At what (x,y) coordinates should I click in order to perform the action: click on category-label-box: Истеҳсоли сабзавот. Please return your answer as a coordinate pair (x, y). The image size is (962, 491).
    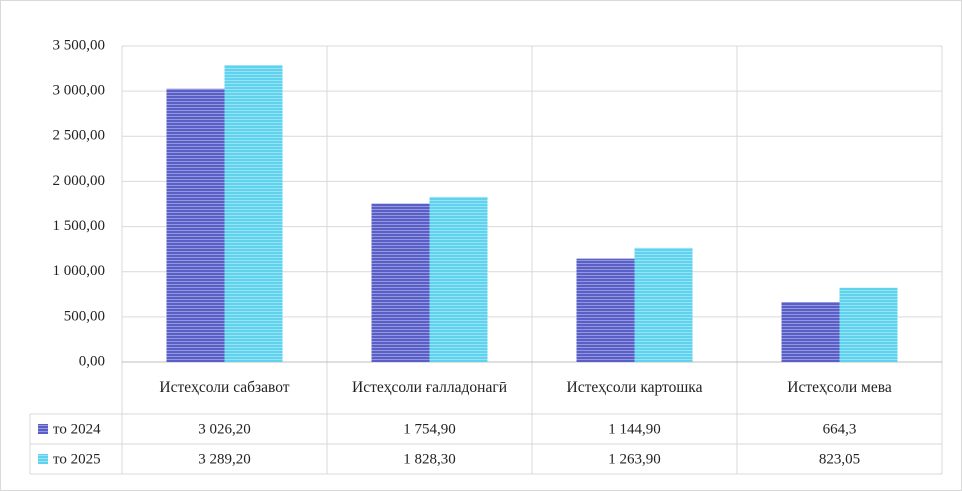
    Looking at the image, I should click on (224, 388).